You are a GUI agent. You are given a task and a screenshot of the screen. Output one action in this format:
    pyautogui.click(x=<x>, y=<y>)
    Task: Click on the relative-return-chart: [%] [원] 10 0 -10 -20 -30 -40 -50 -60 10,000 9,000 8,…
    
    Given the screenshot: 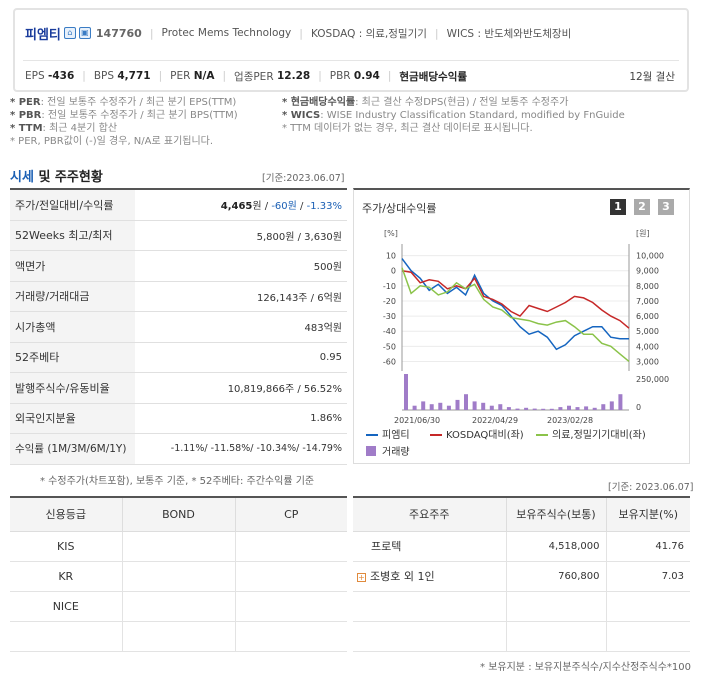 What is the action you would take?
    pyautogui.click(x=517, y=343)
    